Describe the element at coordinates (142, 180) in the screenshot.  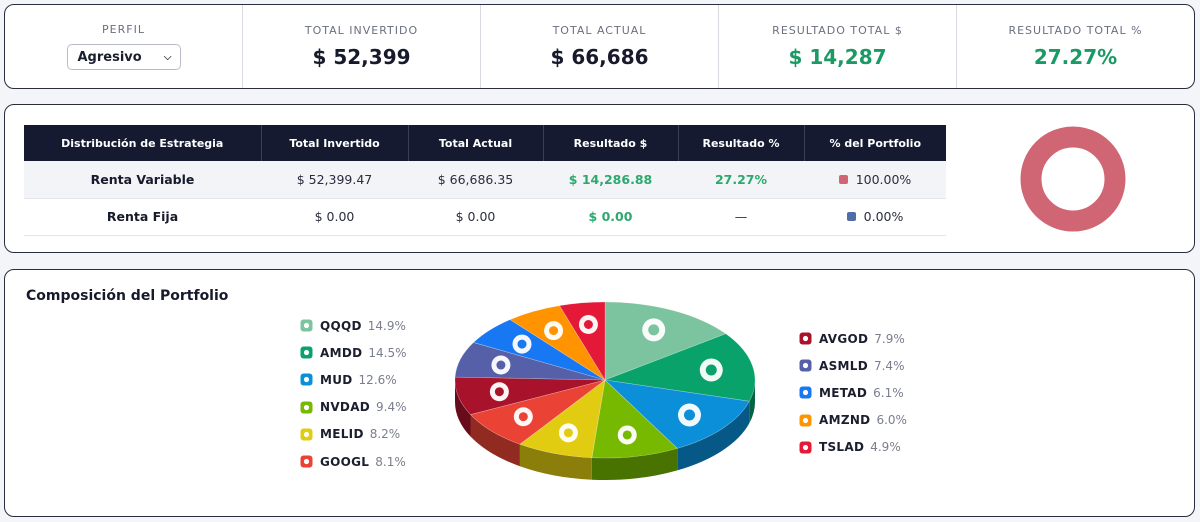
I see `strategy-name: Renta Variable` at that location.